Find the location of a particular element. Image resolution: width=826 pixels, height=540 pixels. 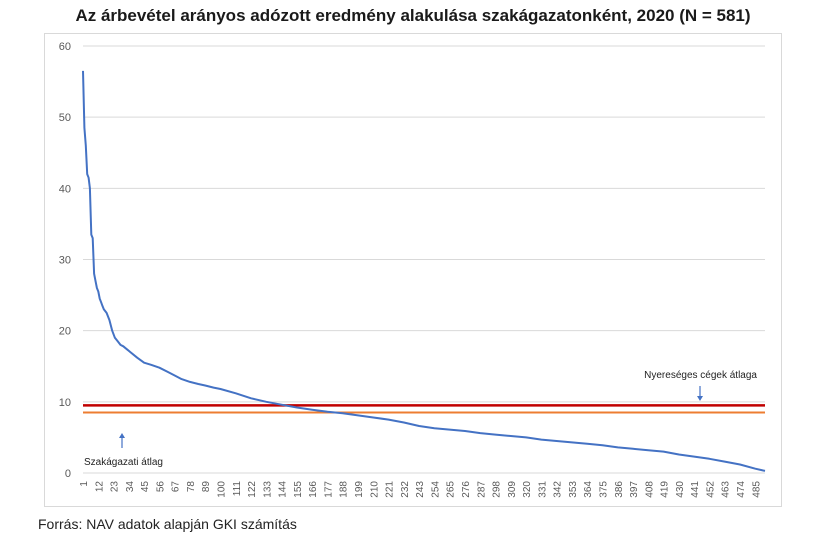

x-tick-label: 34 is located at coordinates (130, 487).